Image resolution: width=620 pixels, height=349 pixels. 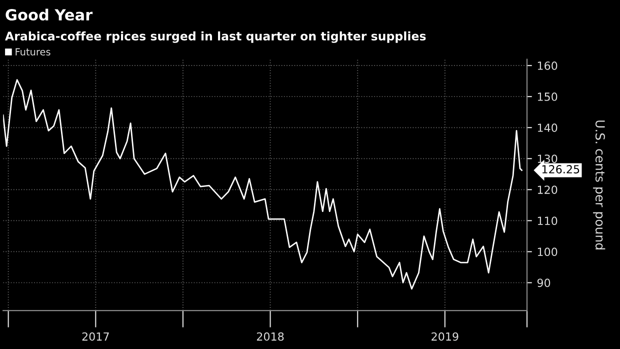 What do you see at coordinates (548, 252) in the screenshot?
I see `y-tick-label: 100` at bounding box center [548, 252].